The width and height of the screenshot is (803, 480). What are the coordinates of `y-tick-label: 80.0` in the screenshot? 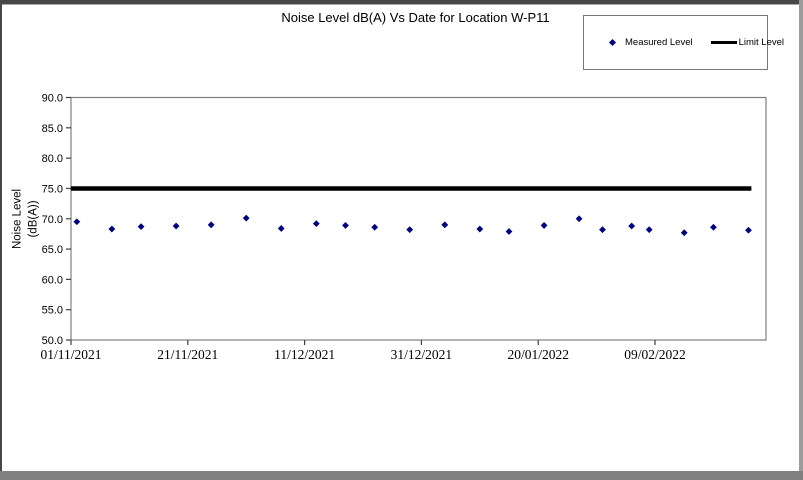 It's located at (52, 159).